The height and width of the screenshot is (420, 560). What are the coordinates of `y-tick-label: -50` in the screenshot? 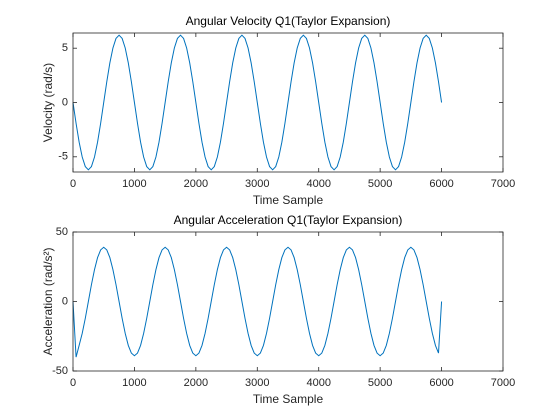 It's located at (60, 371).